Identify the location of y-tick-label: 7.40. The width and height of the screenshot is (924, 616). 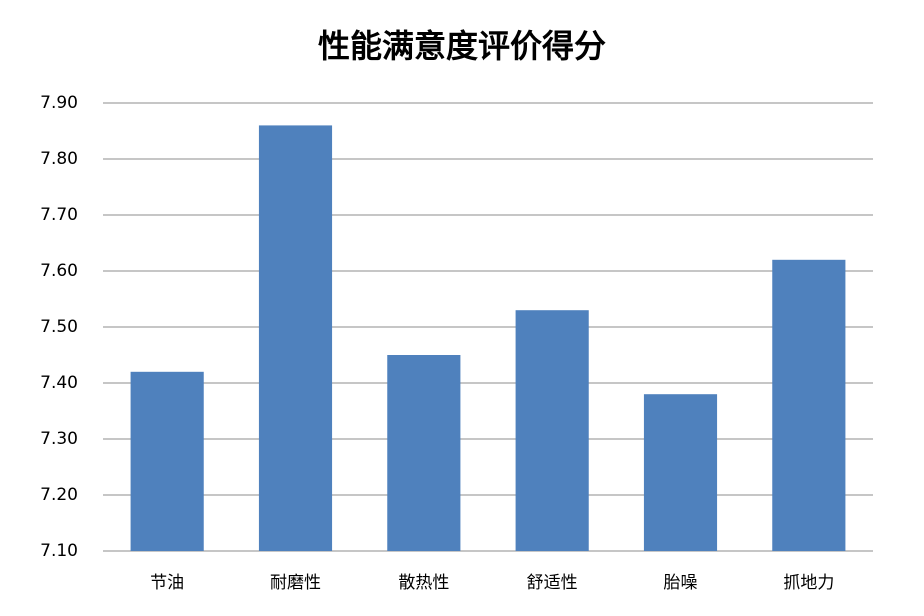
(59, 383).